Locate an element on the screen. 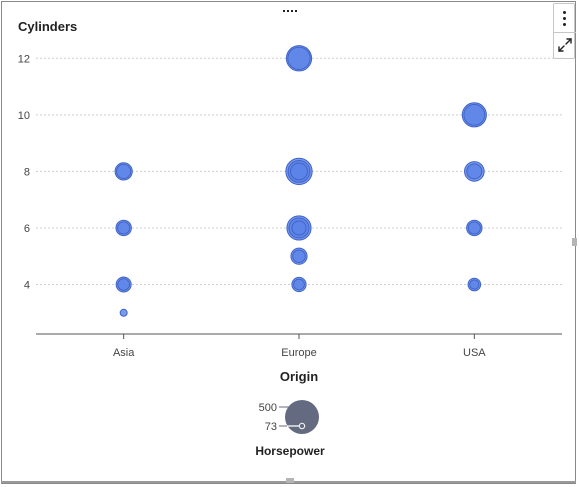 This screenshot has width=579, height=487. y-axis-title: Cylinders is located at coordinates (47, 26).